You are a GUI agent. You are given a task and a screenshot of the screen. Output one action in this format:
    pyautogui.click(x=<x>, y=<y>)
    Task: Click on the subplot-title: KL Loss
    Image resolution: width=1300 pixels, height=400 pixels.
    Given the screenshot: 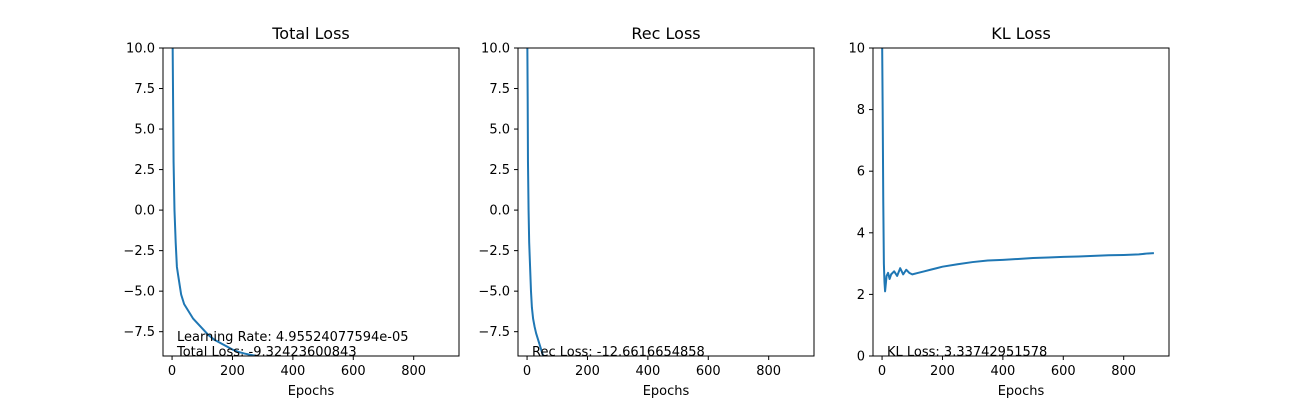 What is the action you would take?
    pyautogui.click(x=1021, y=33)
    